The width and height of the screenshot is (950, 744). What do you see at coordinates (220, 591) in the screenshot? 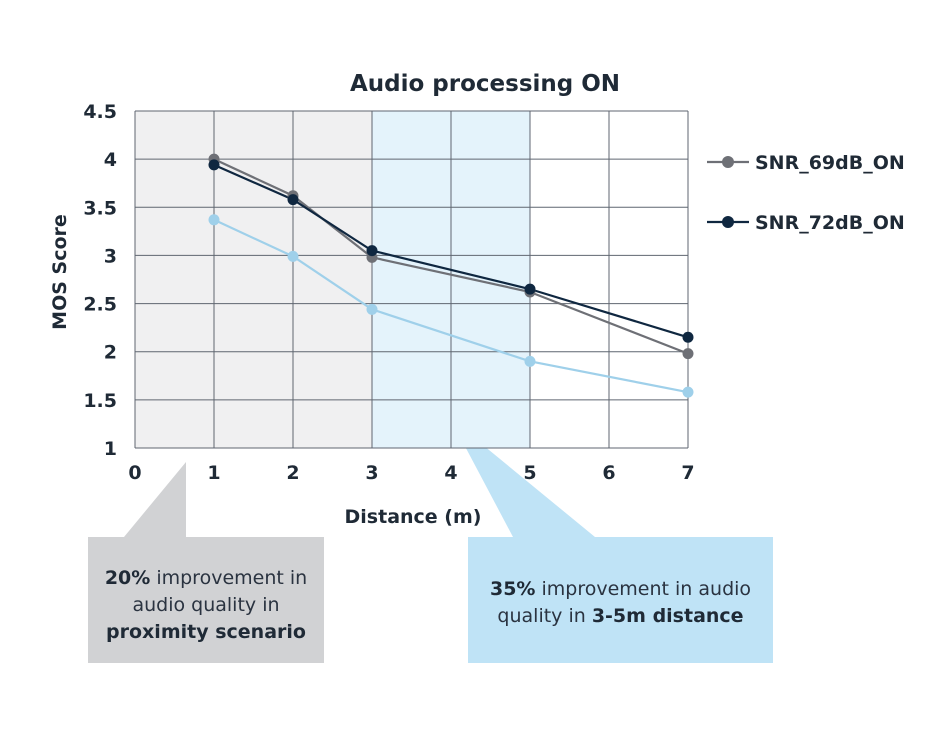
I see `callout-proximity-body: improvement in audio quality in` at bounding box center [220, 591].